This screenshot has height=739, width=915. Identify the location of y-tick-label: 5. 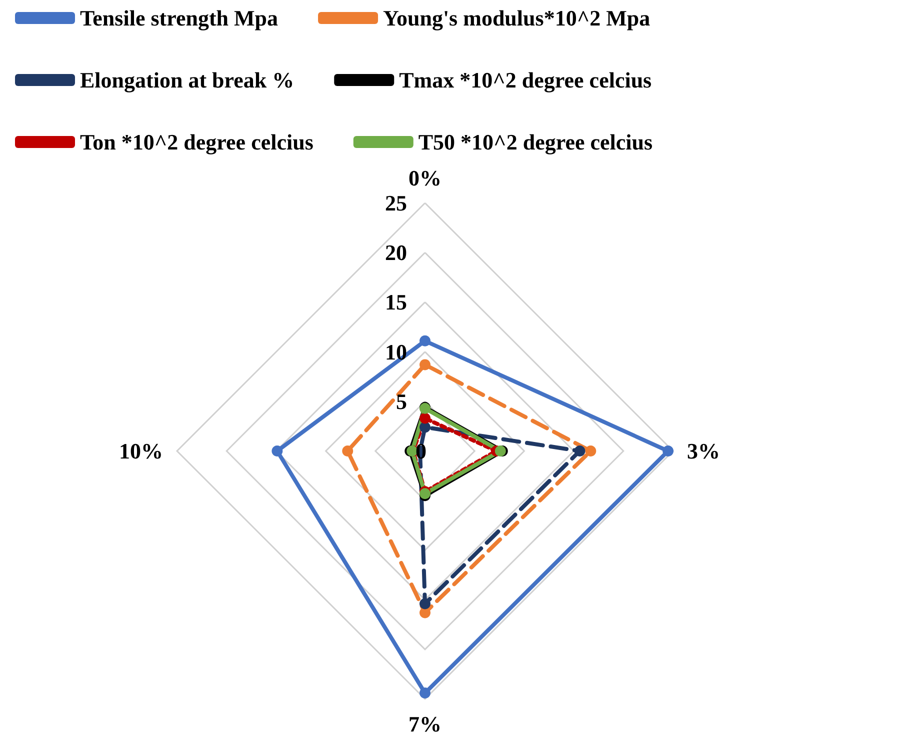
(401, 401).